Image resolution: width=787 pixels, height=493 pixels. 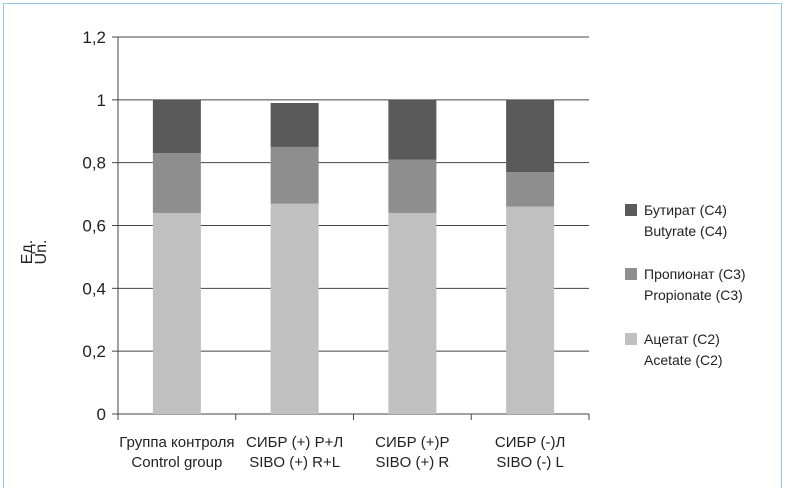 I want to click on x-category-label: Control group, so click(x=176, y=462).